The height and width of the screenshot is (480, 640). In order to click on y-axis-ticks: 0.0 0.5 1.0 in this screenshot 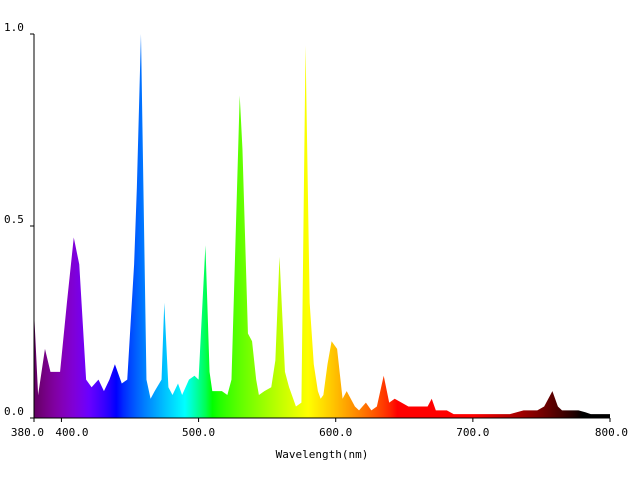, I will do `click(19, 220)`.